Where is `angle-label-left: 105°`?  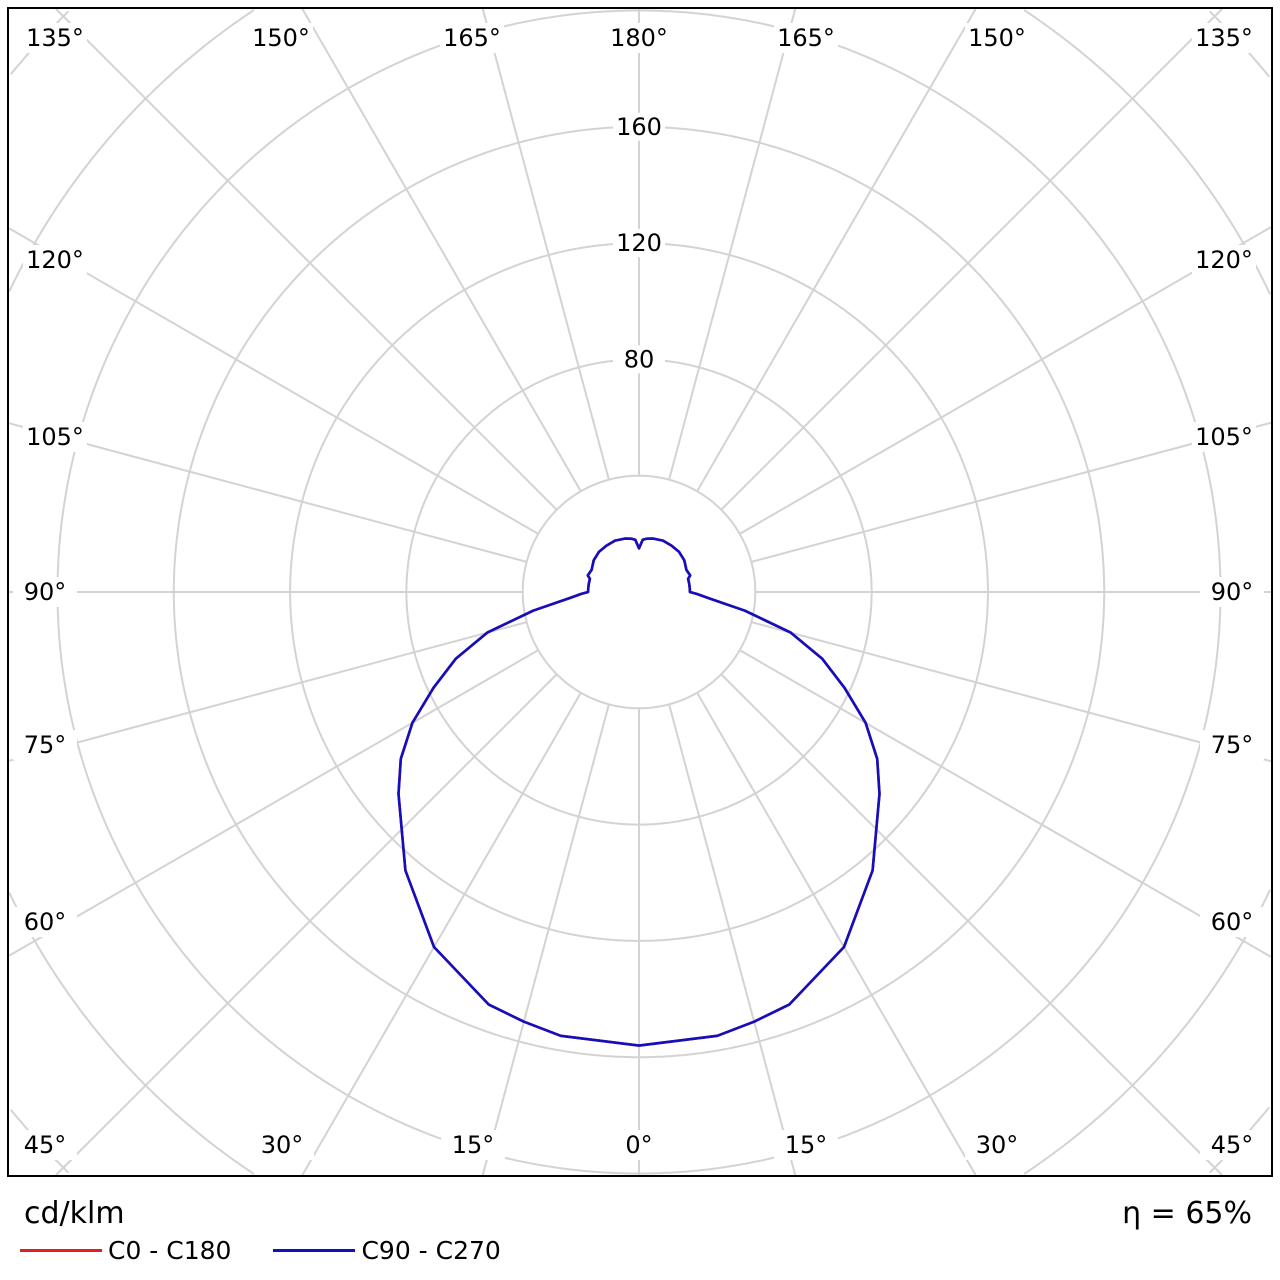
angle-label-left: 105° is located at coordinates (55, 437).